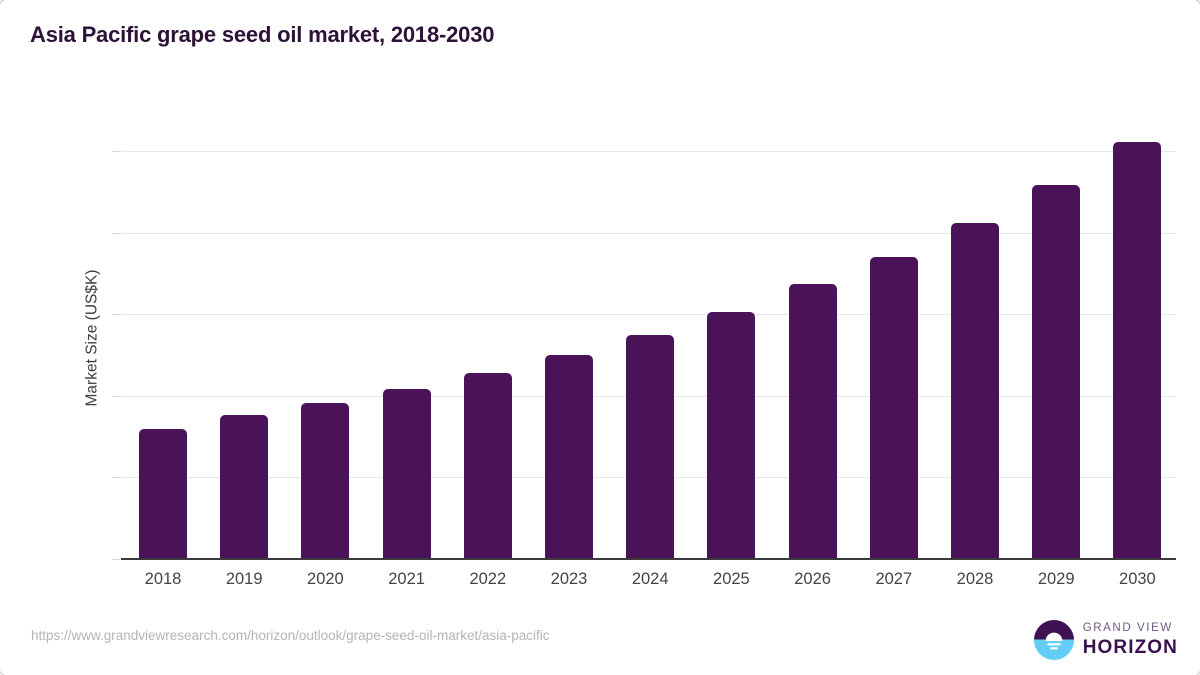 This screenshot has height=675, width=1200. I want to click on x-axis-line, so click(648, 559).